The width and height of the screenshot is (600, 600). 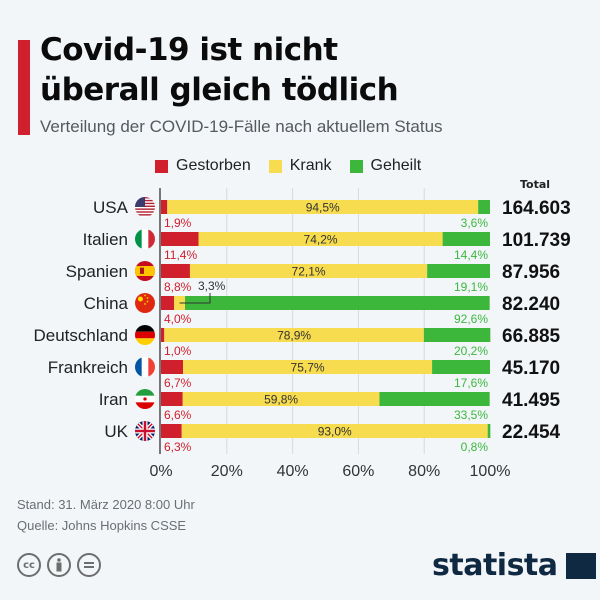 What do you see at coordinates (495, 565) in the screenshot?
I see `logo-text: statista` at bounding box center [495, 565].